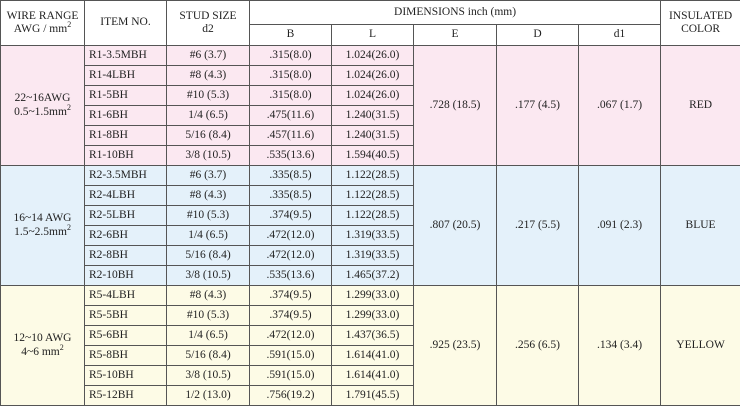  What do you see at coordinates (125, 295) in the screenshot?
I see `item-no-cell: R5-4LBH` at bounding box center [125, 295].